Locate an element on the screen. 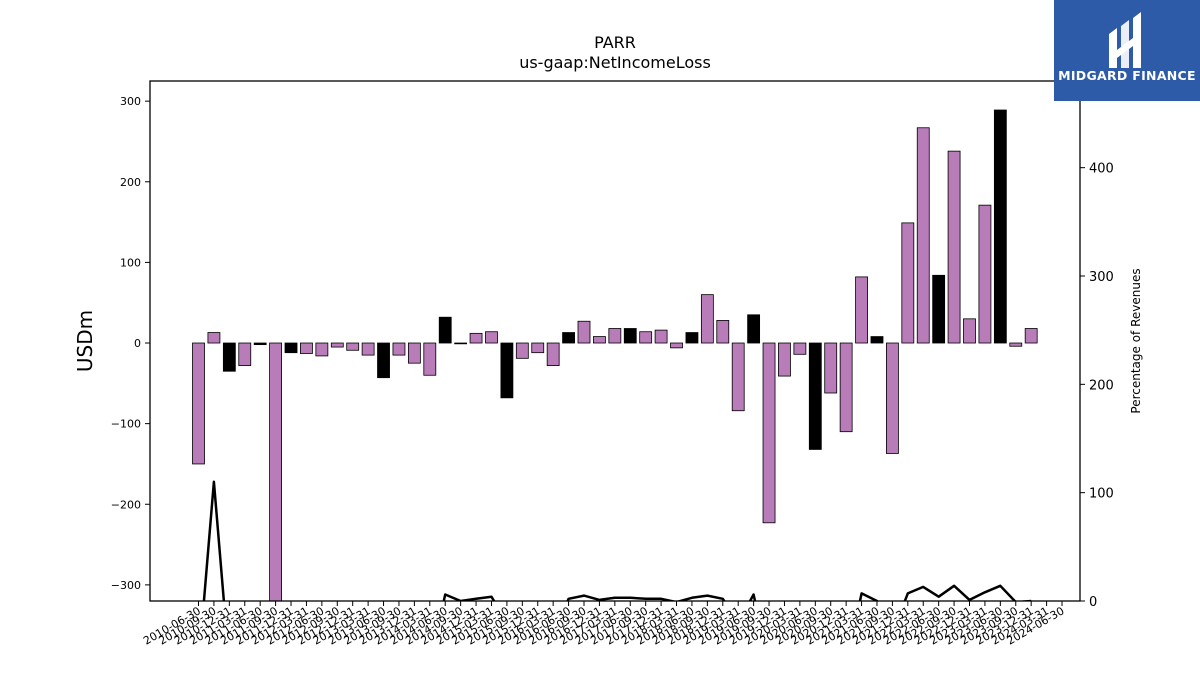 The height and width of the screenshot is (675, 1200). brand-name: MIDGARD FINANCE is located at coordinates (1127, 75).